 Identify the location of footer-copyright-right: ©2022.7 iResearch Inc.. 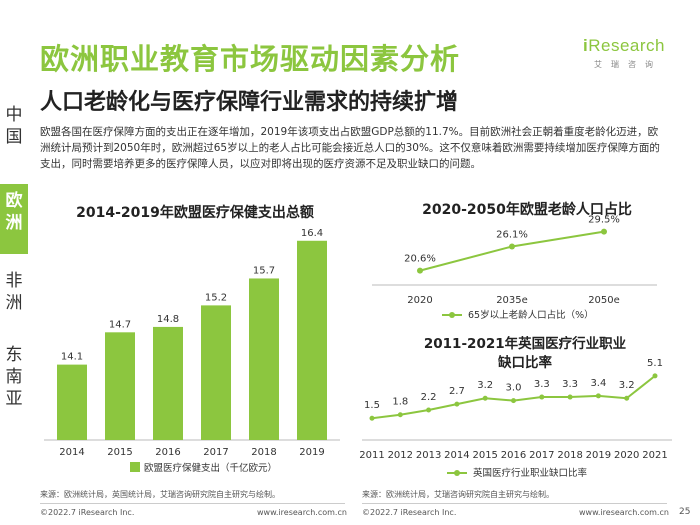
(409, 512).